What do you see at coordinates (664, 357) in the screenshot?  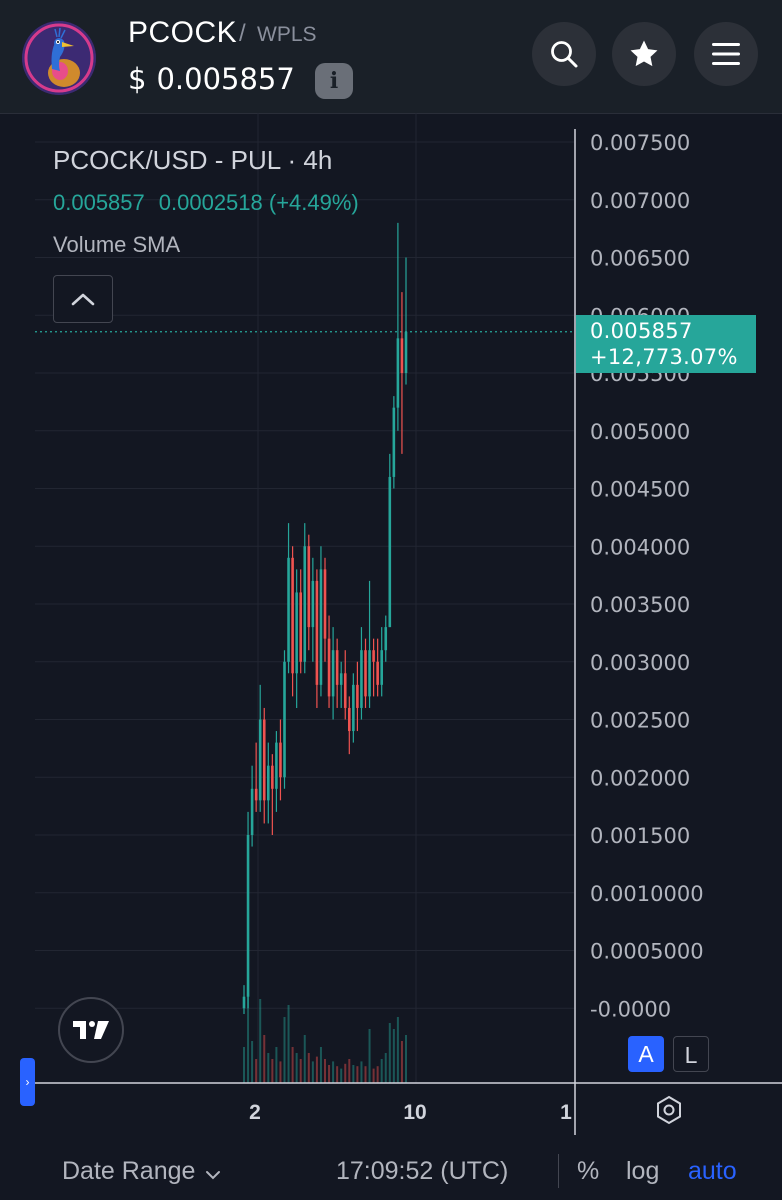 I see `last-price-change: +12,773.07%` at bounding box center [664, 357].